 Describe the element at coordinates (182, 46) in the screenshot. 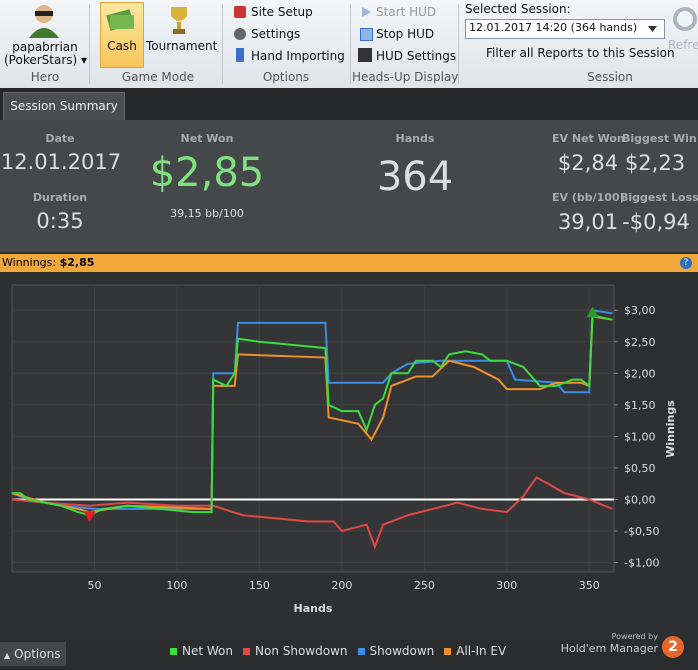

I see `tournament-label: Tournament` at that location.